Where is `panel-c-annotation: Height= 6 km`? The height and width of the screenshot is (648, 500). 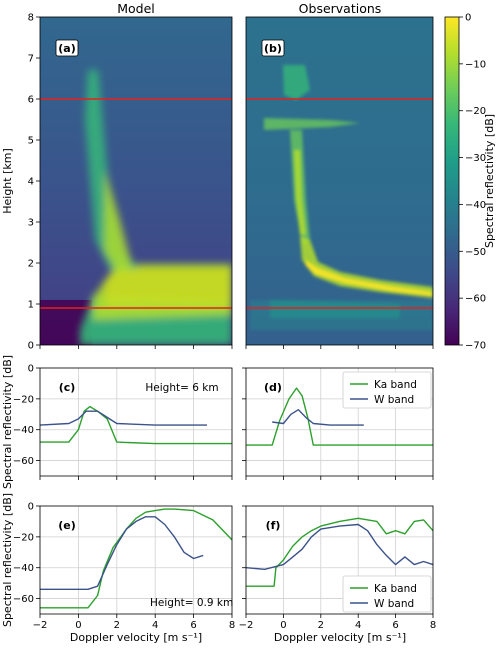
panel-c-annotation: Height= 6 km is located at coordinates (181, 388).